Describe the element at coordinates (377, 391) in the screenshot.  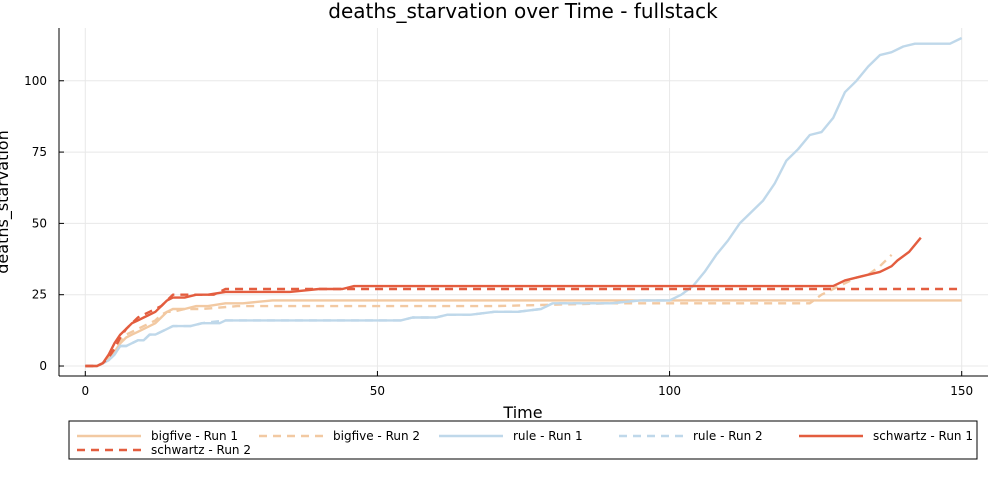
I see `x-tick-label: 50` at that location.